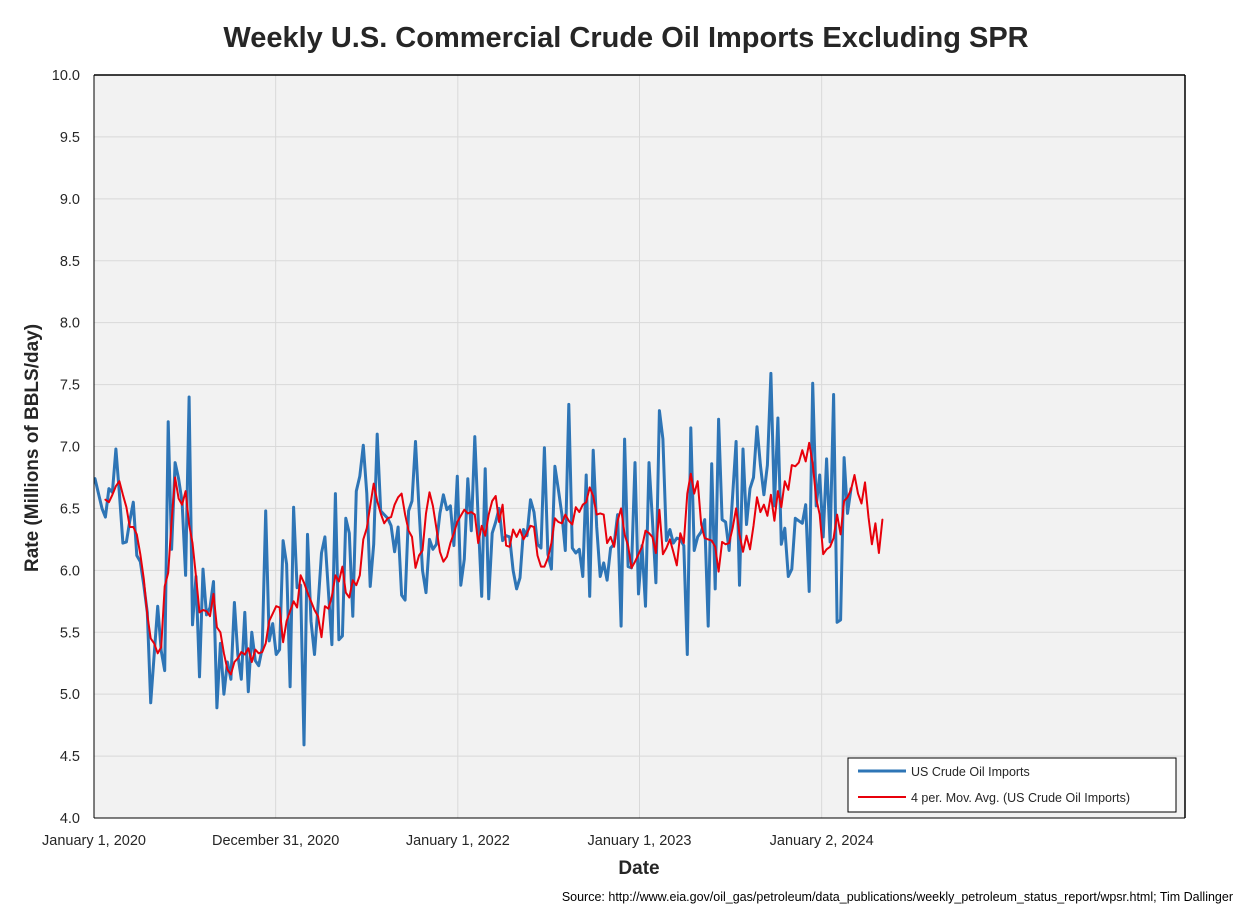  What do you see at coordinates (32, 448) in the screenshot?
I see `y-axis-title: Rate (Millions of BBLS/day)` at bounding box center [32, 448].